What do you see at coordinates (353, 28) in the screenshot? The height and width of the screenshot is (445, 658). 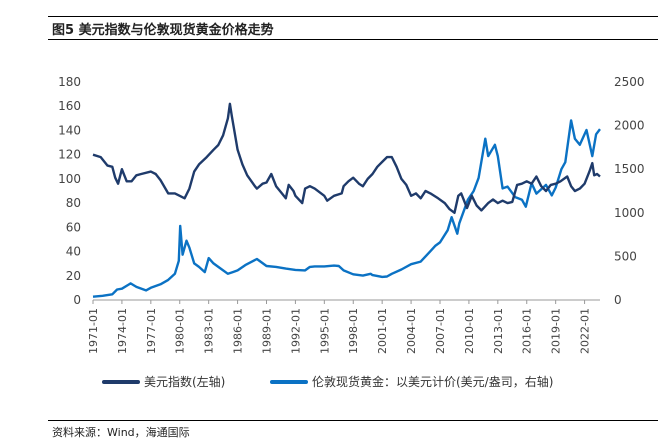 I see `figure-title-bar: 图5 美元指数与伦敦现货黄金价格走势` at bounding box center [353, 28].